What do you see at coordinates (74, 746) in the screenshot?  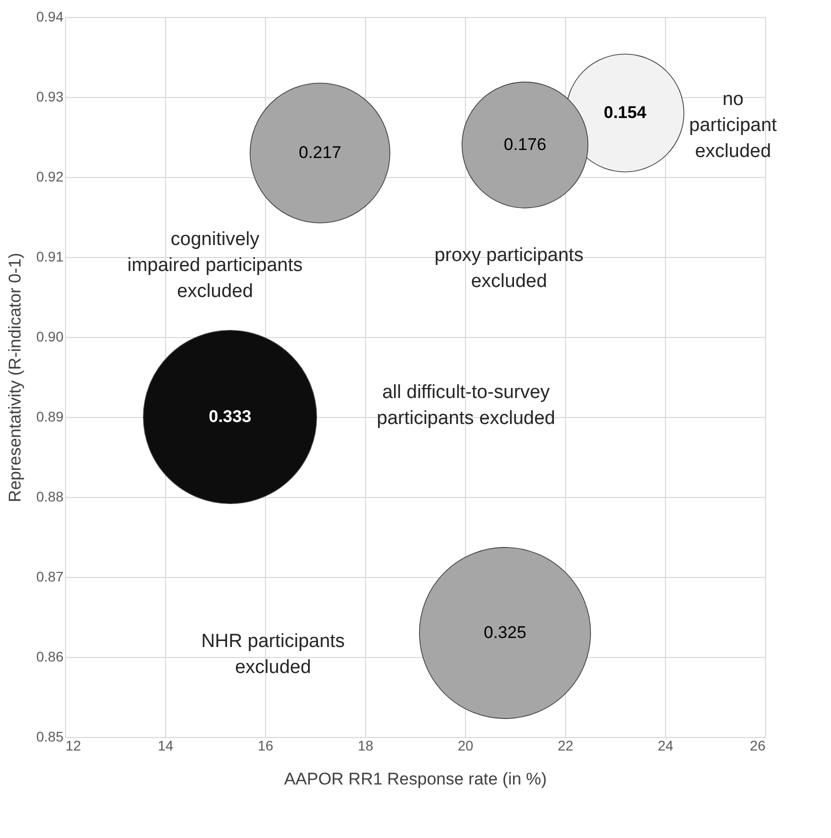 I see `x-tick-label: 12` at bounding box center [74, 746].